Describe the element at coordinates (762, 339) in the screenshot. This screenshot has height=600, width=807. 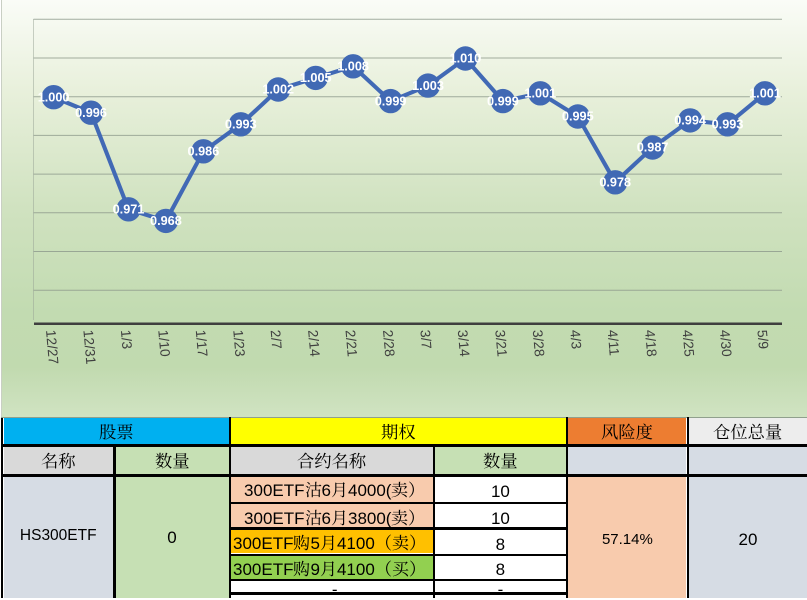
I see `svg-text: 5/9` at that location.